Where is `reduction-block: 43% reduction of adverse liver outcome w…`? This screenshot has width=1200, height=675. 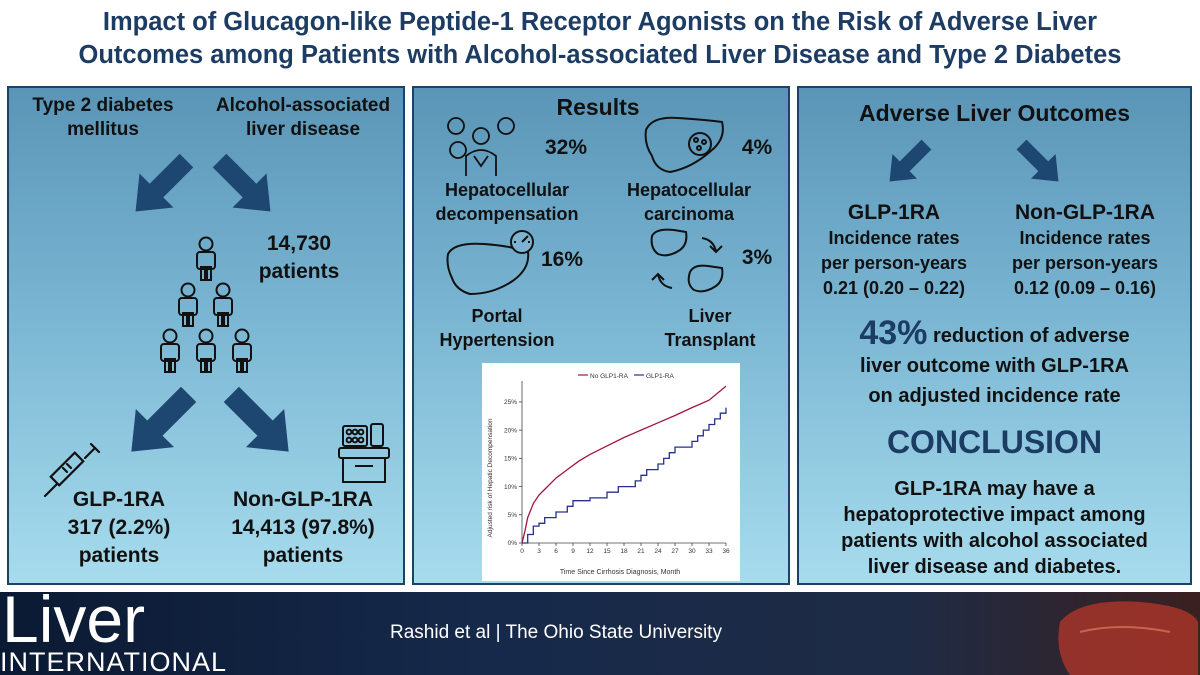 reduction-block: 43% reduction of adverse liver outcome w… is located at coordinates (994, 363).